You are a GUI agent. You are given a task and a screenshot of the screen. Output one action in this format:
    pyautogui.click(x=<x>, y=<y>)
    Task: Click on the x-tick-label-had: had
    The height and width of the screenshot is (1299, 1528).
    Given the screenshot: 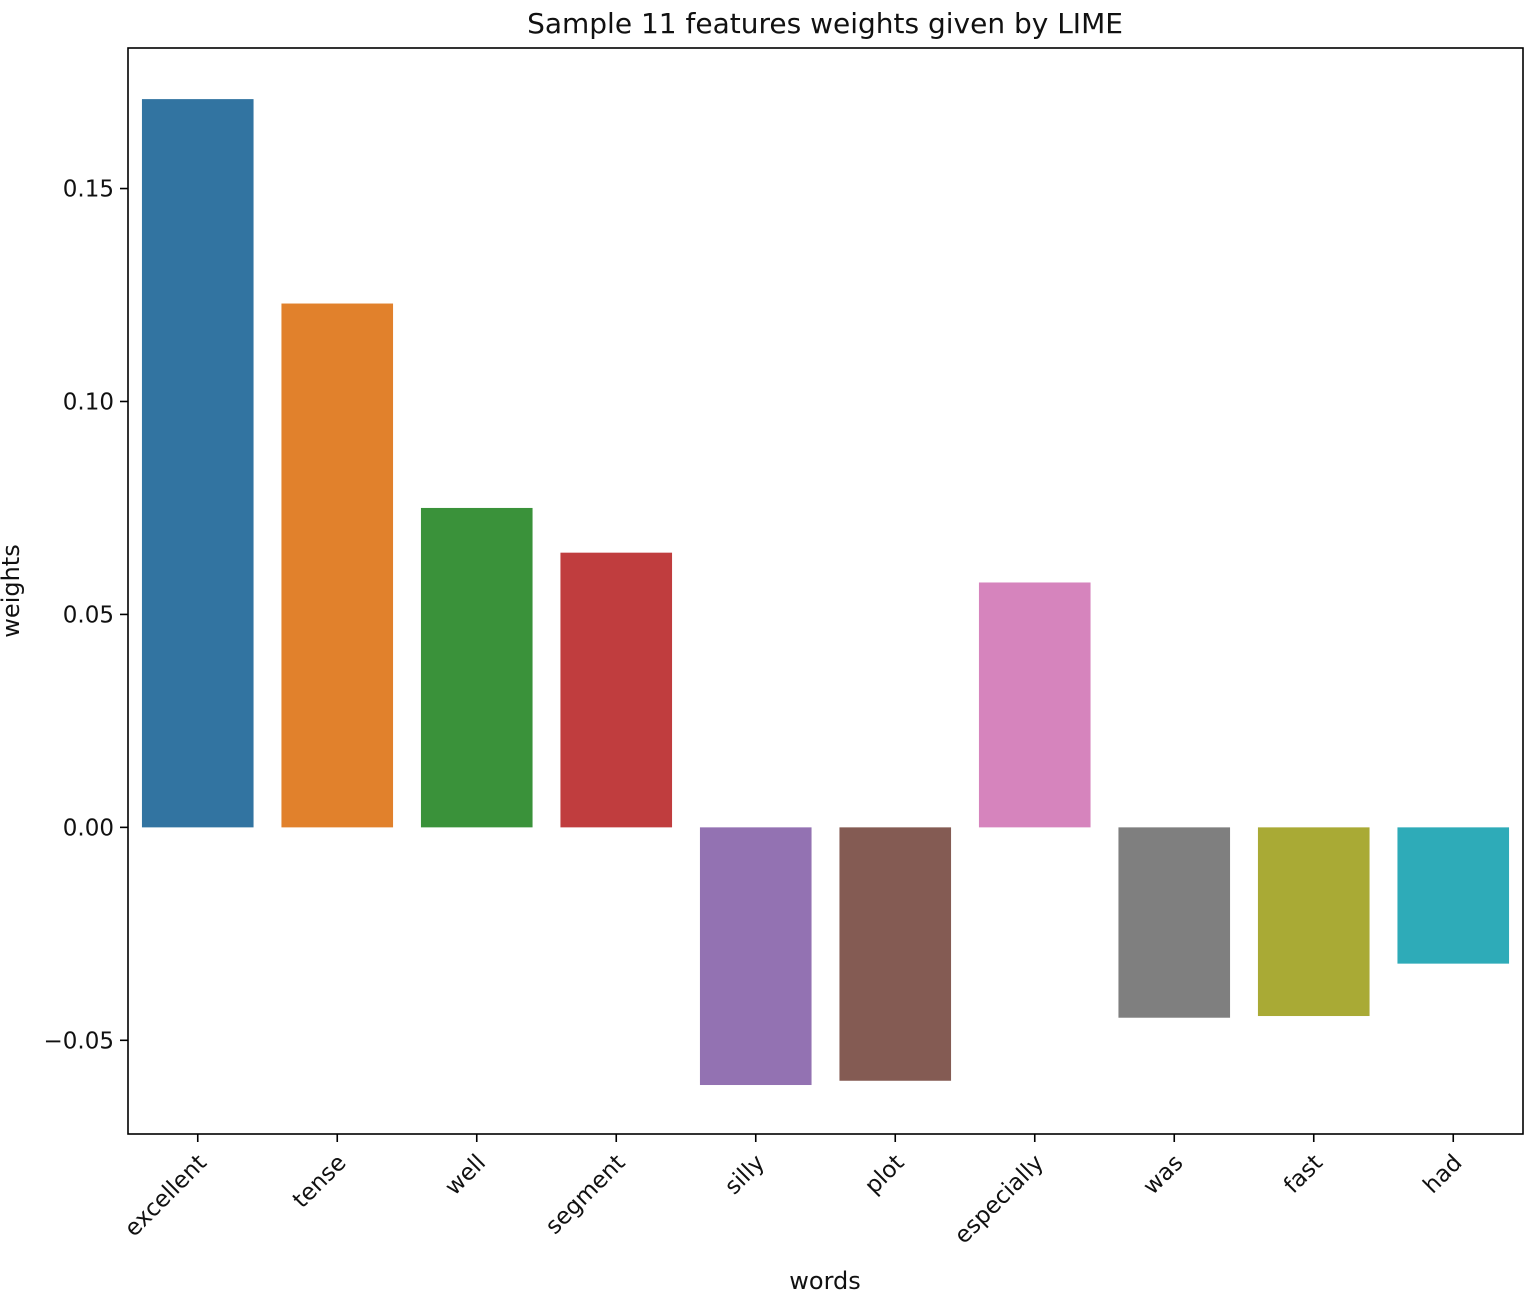 What is the action you would take?
    pyautogui.click(x=1443, y=1174)
    